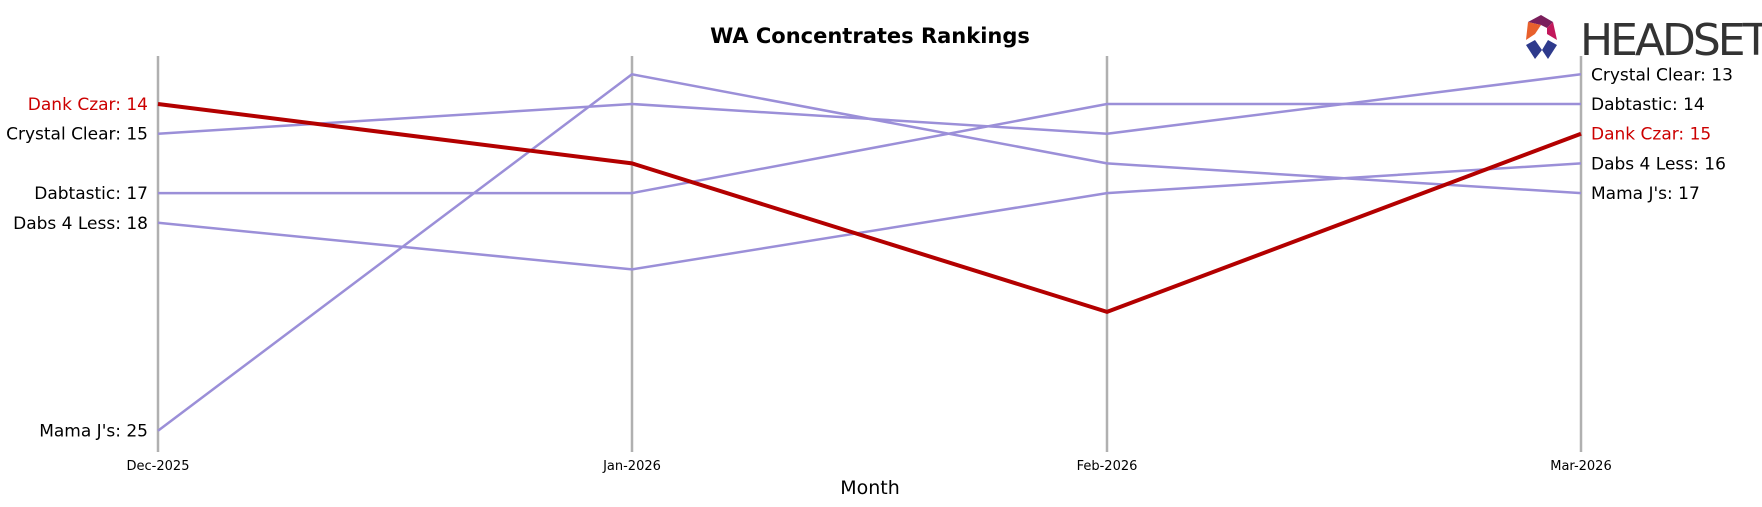 The height and width of the screenshot is (507, 1762). I want to click on chart-title: WA Concentrates Rankings, so click(870, 36).